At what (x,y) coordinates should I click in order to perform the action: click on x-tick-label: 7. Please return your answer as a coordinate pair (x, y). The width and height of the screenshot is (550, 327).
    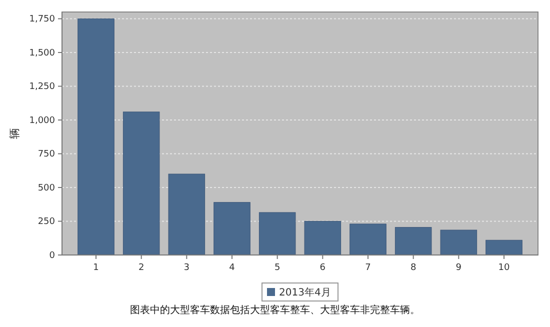
    Looking at the image, I should click on (368, 268).